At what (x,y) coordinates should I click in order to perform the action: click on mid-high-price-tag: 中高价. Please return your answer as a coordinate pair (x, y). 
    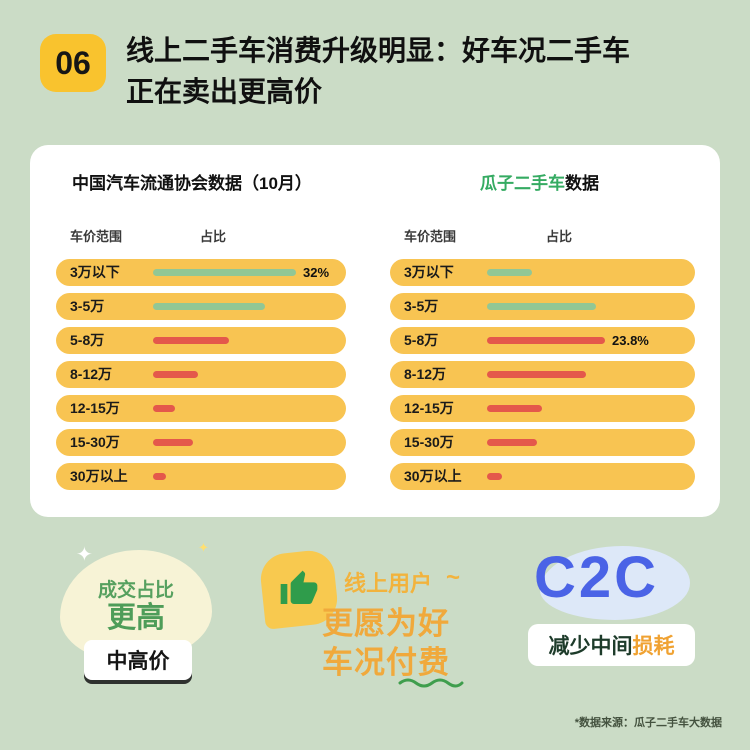
    Looking at the image, I should click on (138, 660).